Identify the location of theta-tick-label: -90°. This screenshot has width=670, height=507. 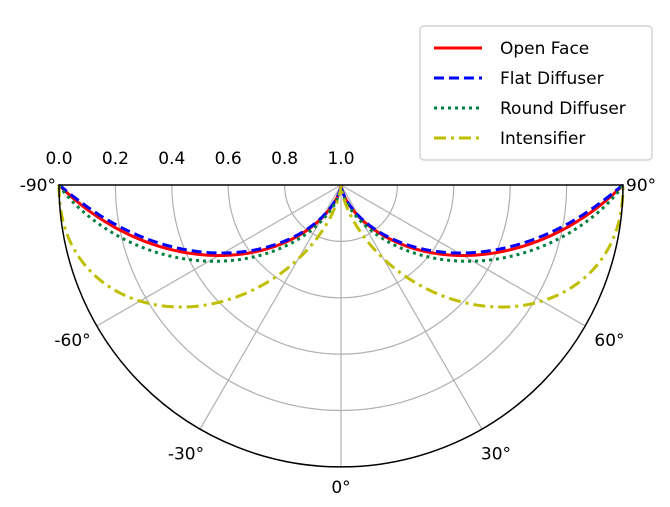
(38, 186).